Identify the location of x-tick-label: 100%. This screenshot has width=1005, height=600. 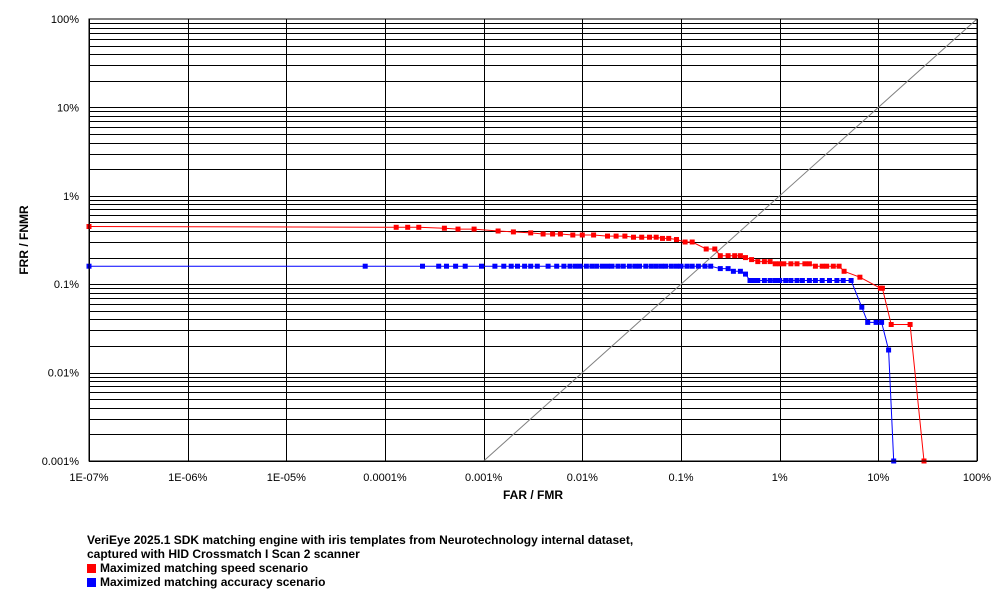
(977, 478).